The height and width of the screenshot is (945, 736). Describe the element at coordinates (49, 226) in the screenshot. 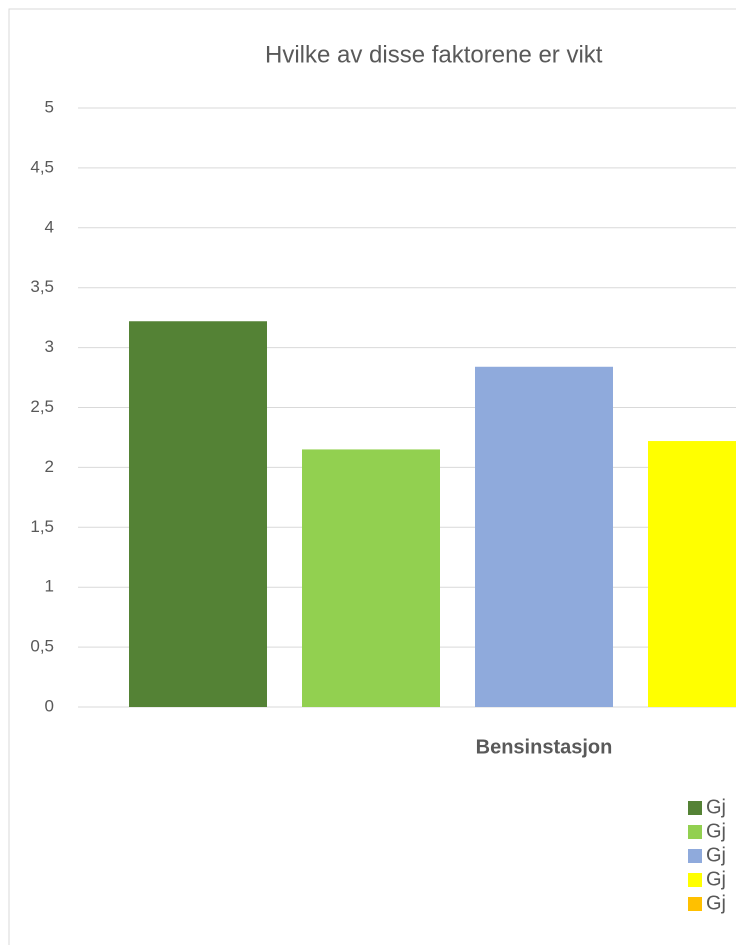

I see `y-tick-label: 4` at that location.